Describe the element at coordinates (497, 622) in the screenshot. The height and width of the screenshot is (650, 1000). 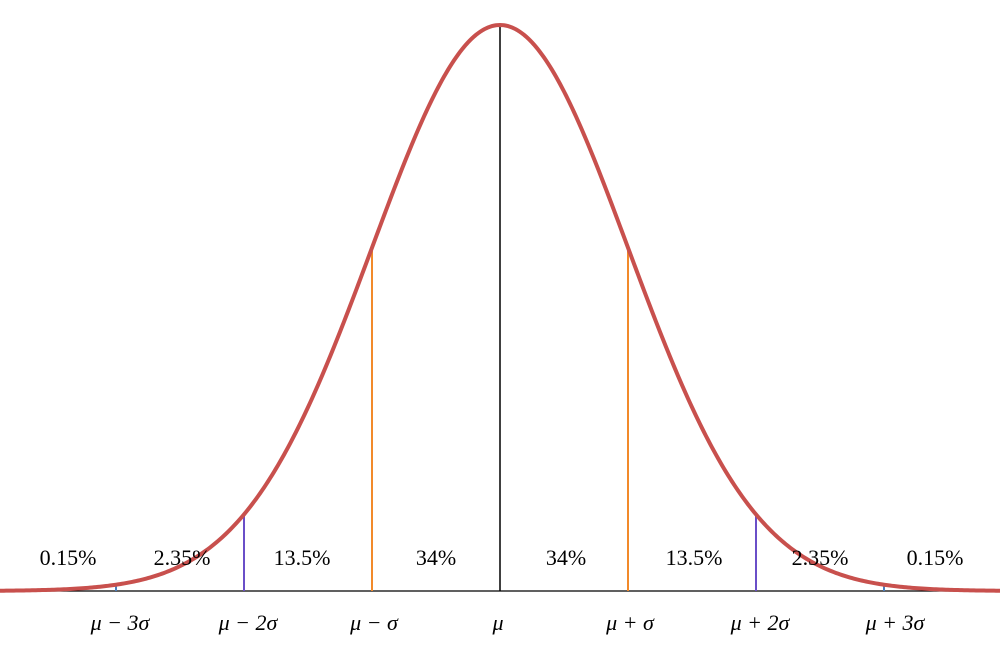
I see `axis-label: μ` at that location.